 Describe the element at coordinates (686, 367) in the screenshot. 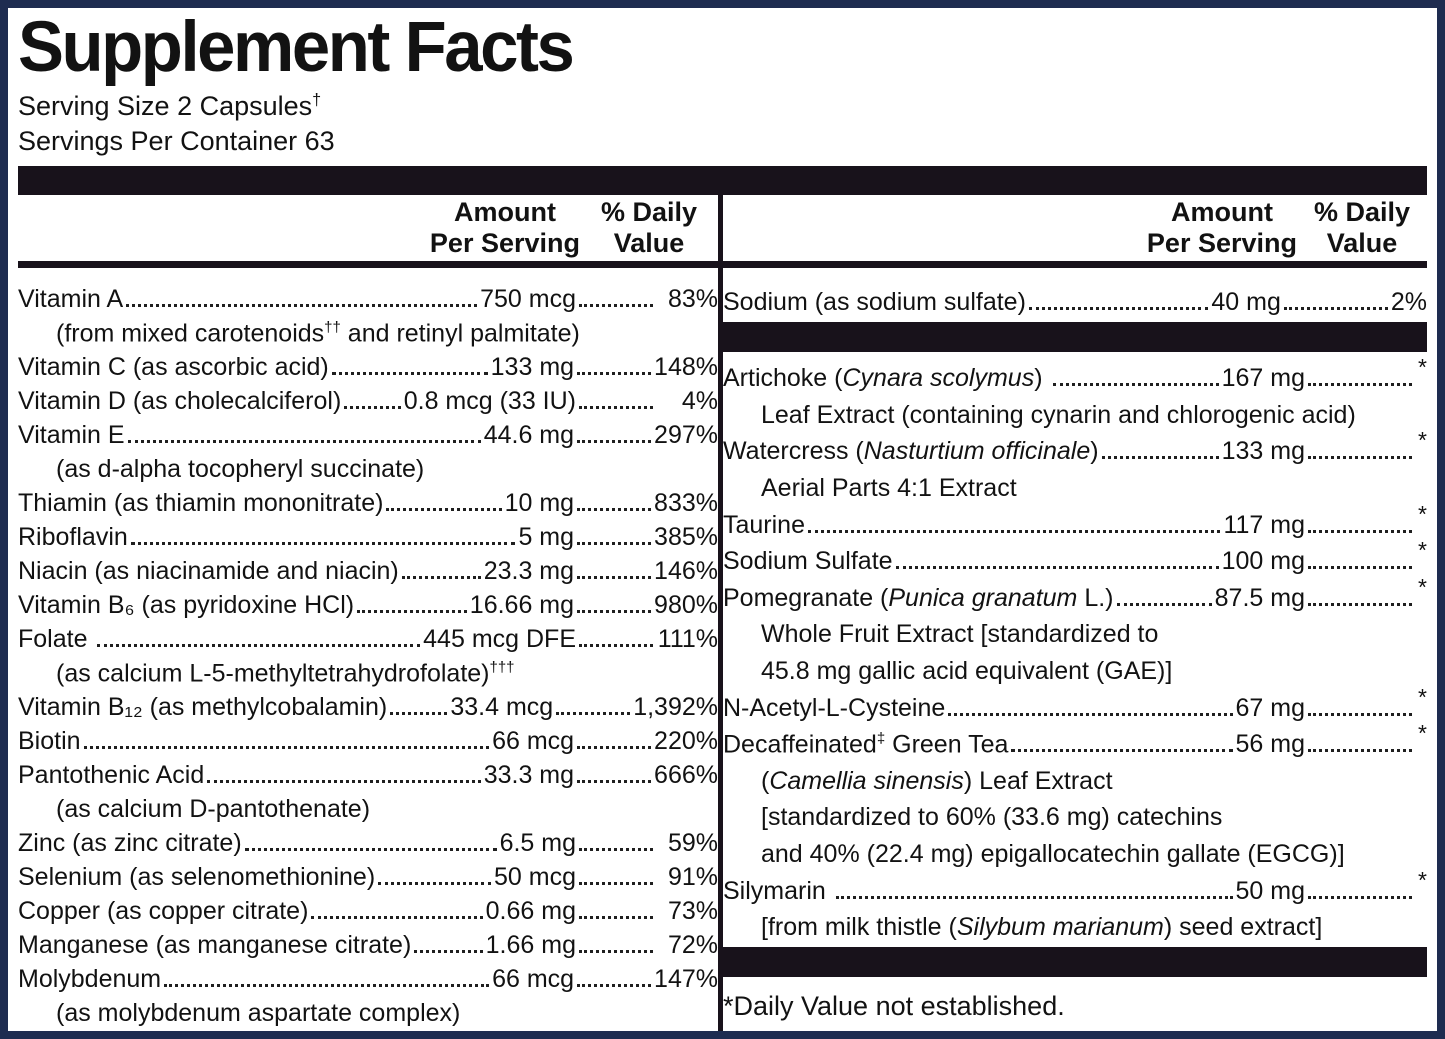

I see `row-dv: 148%` at that location.